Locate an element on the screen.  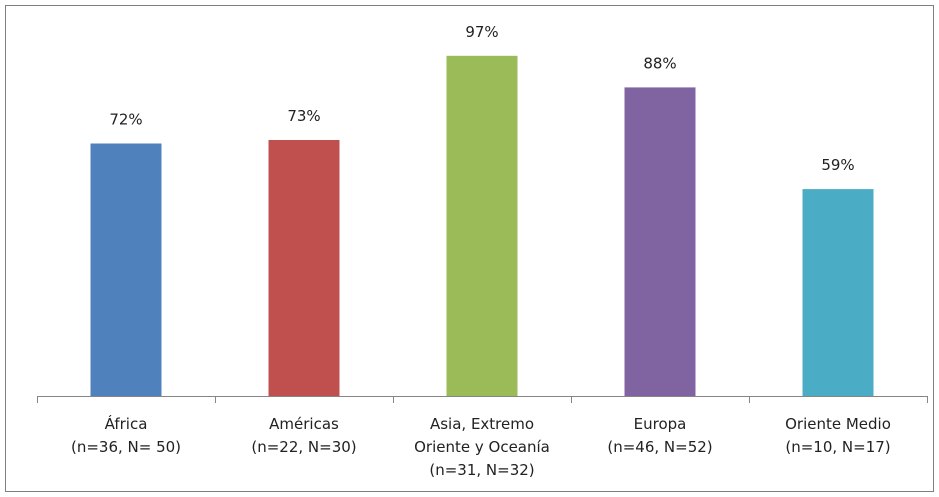
data-label-0: 72% is located at coordinates (125, 120).